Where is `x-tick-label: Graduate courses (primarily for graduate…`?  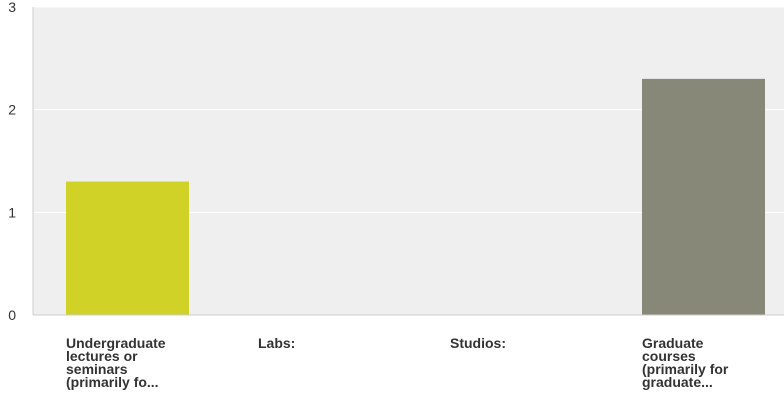 x-tick-label: Graduate courses (primarily for graduate… is located at coordinates (685, 362).